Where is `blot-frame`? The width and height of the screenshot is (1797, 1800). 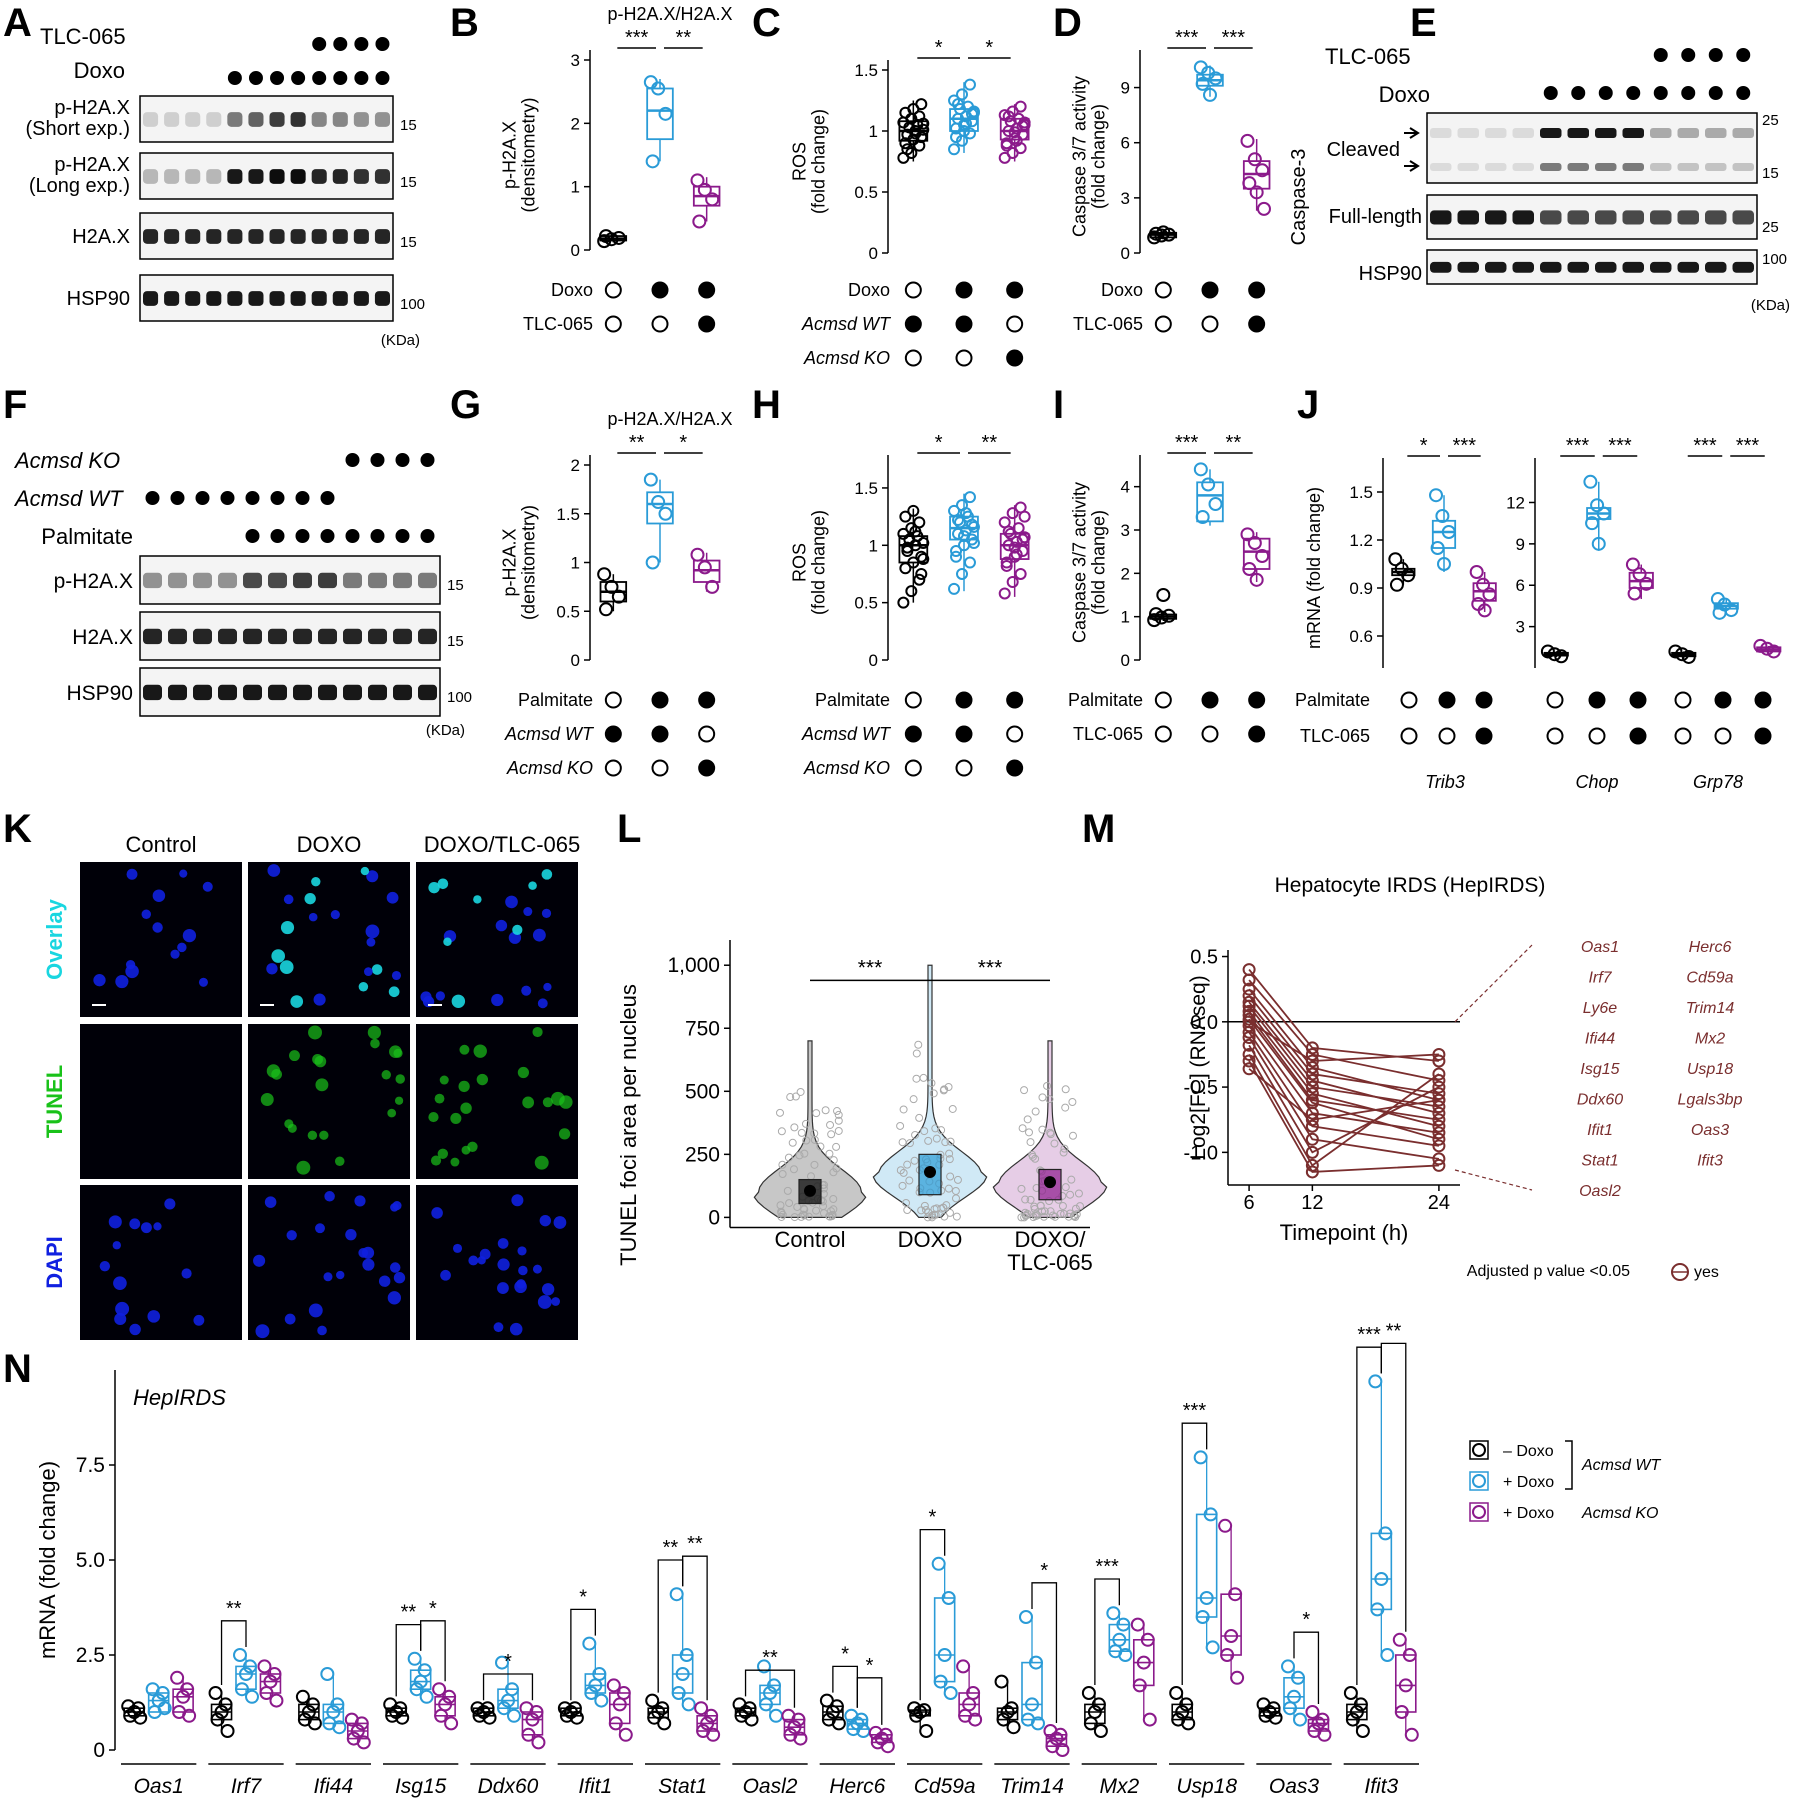 blot-frame is located at coordinates (266, 236).